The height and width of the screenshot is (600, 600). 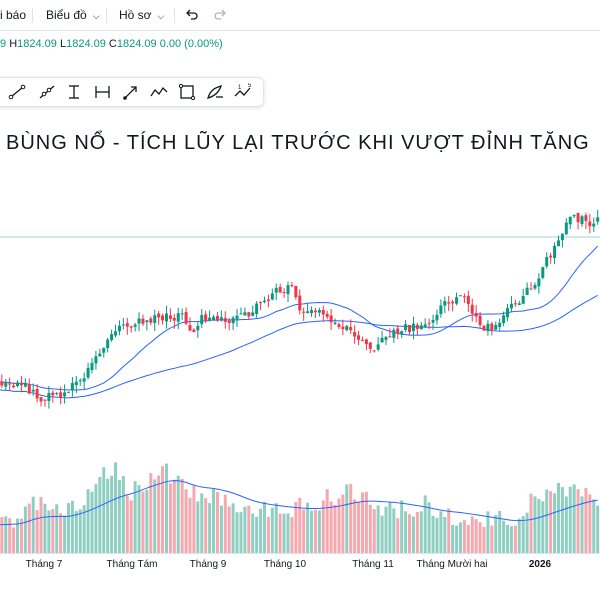 What do you see at coordinates (86, 44) in the screenshot?
I see `low-value: 1824.09` at bounding box center [86, 44].